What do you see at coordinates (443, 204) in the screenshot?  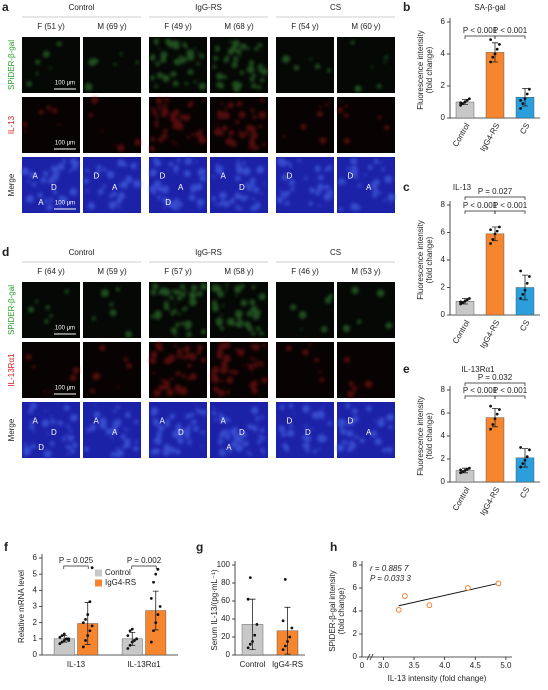 I see `y-tick-label: 8` at bounding box center [443, 204].